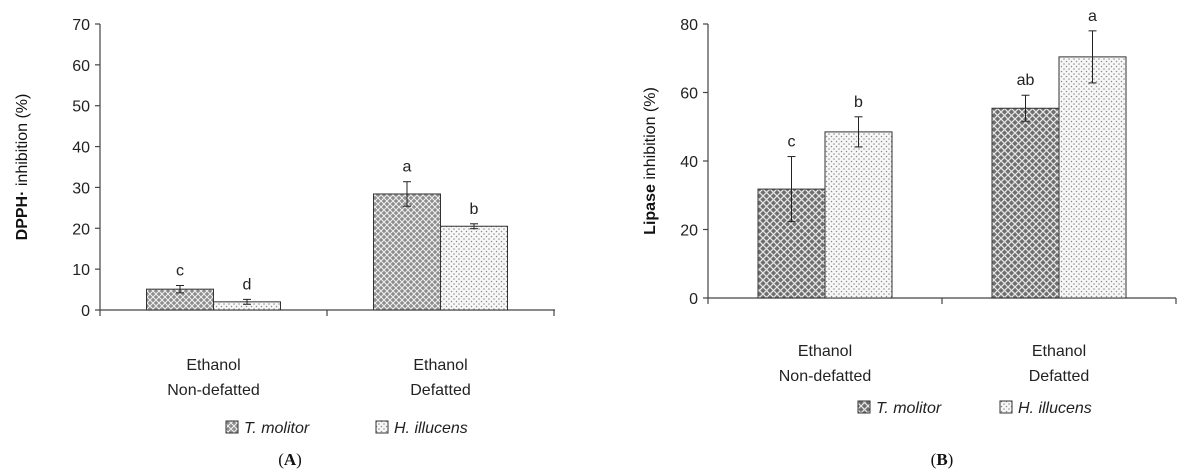 The image size is (1203, 474). I want to click on panel-label-letter: B, so click(941, 459).